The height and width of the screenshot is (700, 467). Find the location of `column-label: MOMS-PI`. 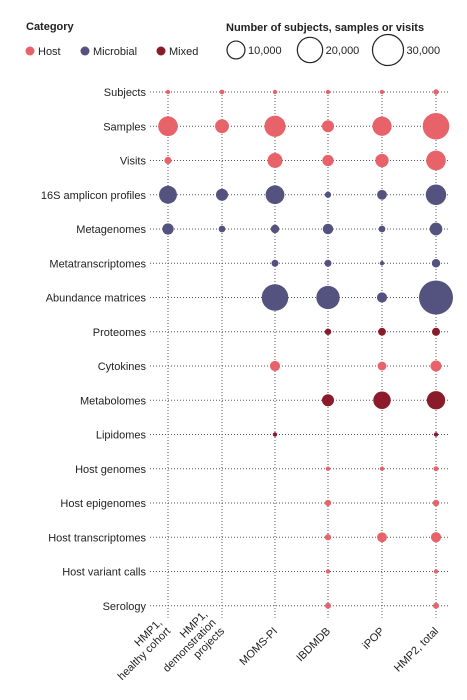

column-label: MOMS-PI is located at coordinates (258, 646).